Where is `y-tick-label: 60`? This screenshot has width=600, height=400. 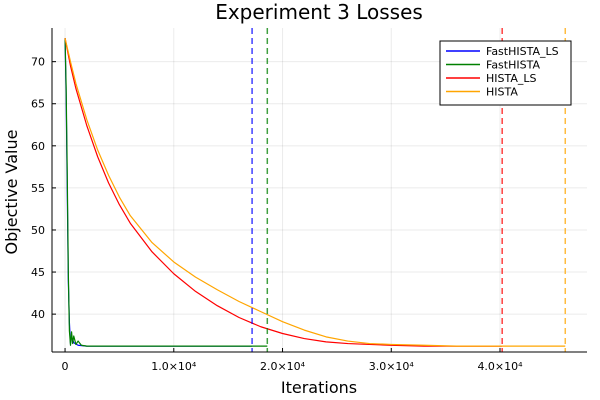
y-tick-label: 60 is located at coordinates (38, 146).